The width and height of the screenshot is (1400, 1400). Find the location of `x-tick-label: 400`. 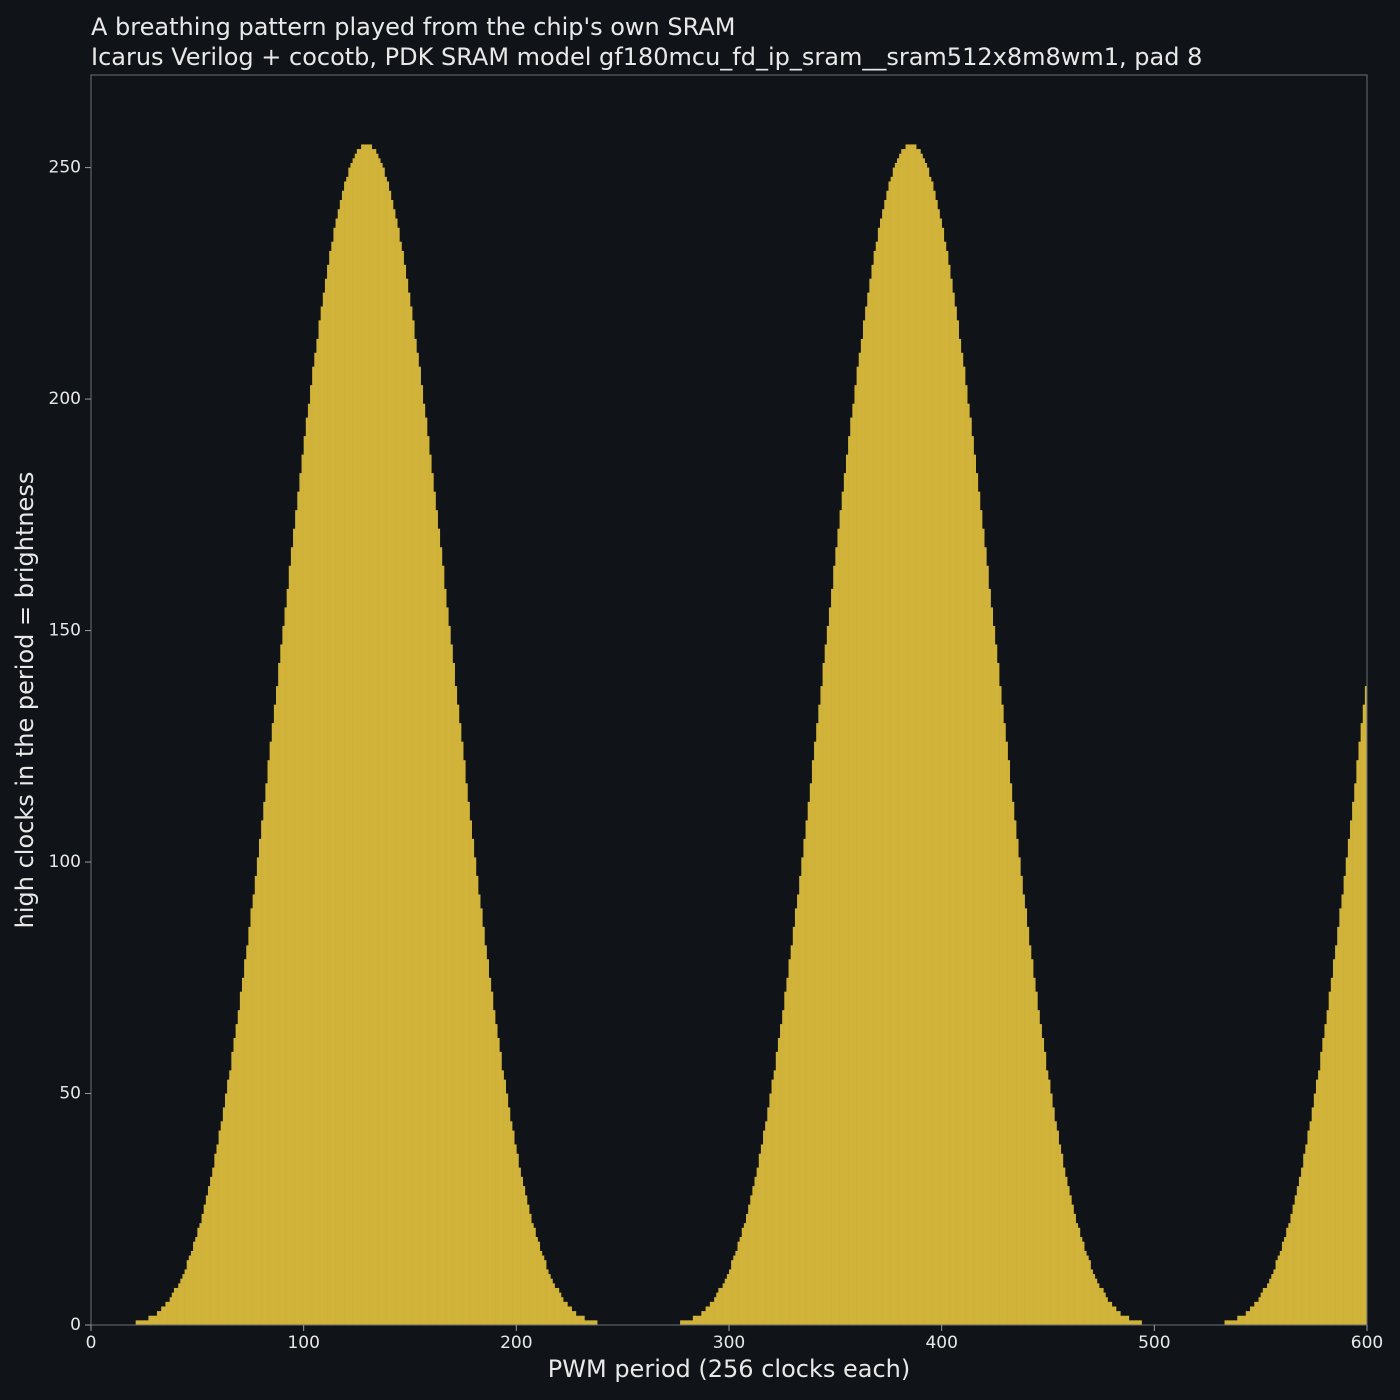

x-tick-label: 400 is located at coordinates (941, 1343).